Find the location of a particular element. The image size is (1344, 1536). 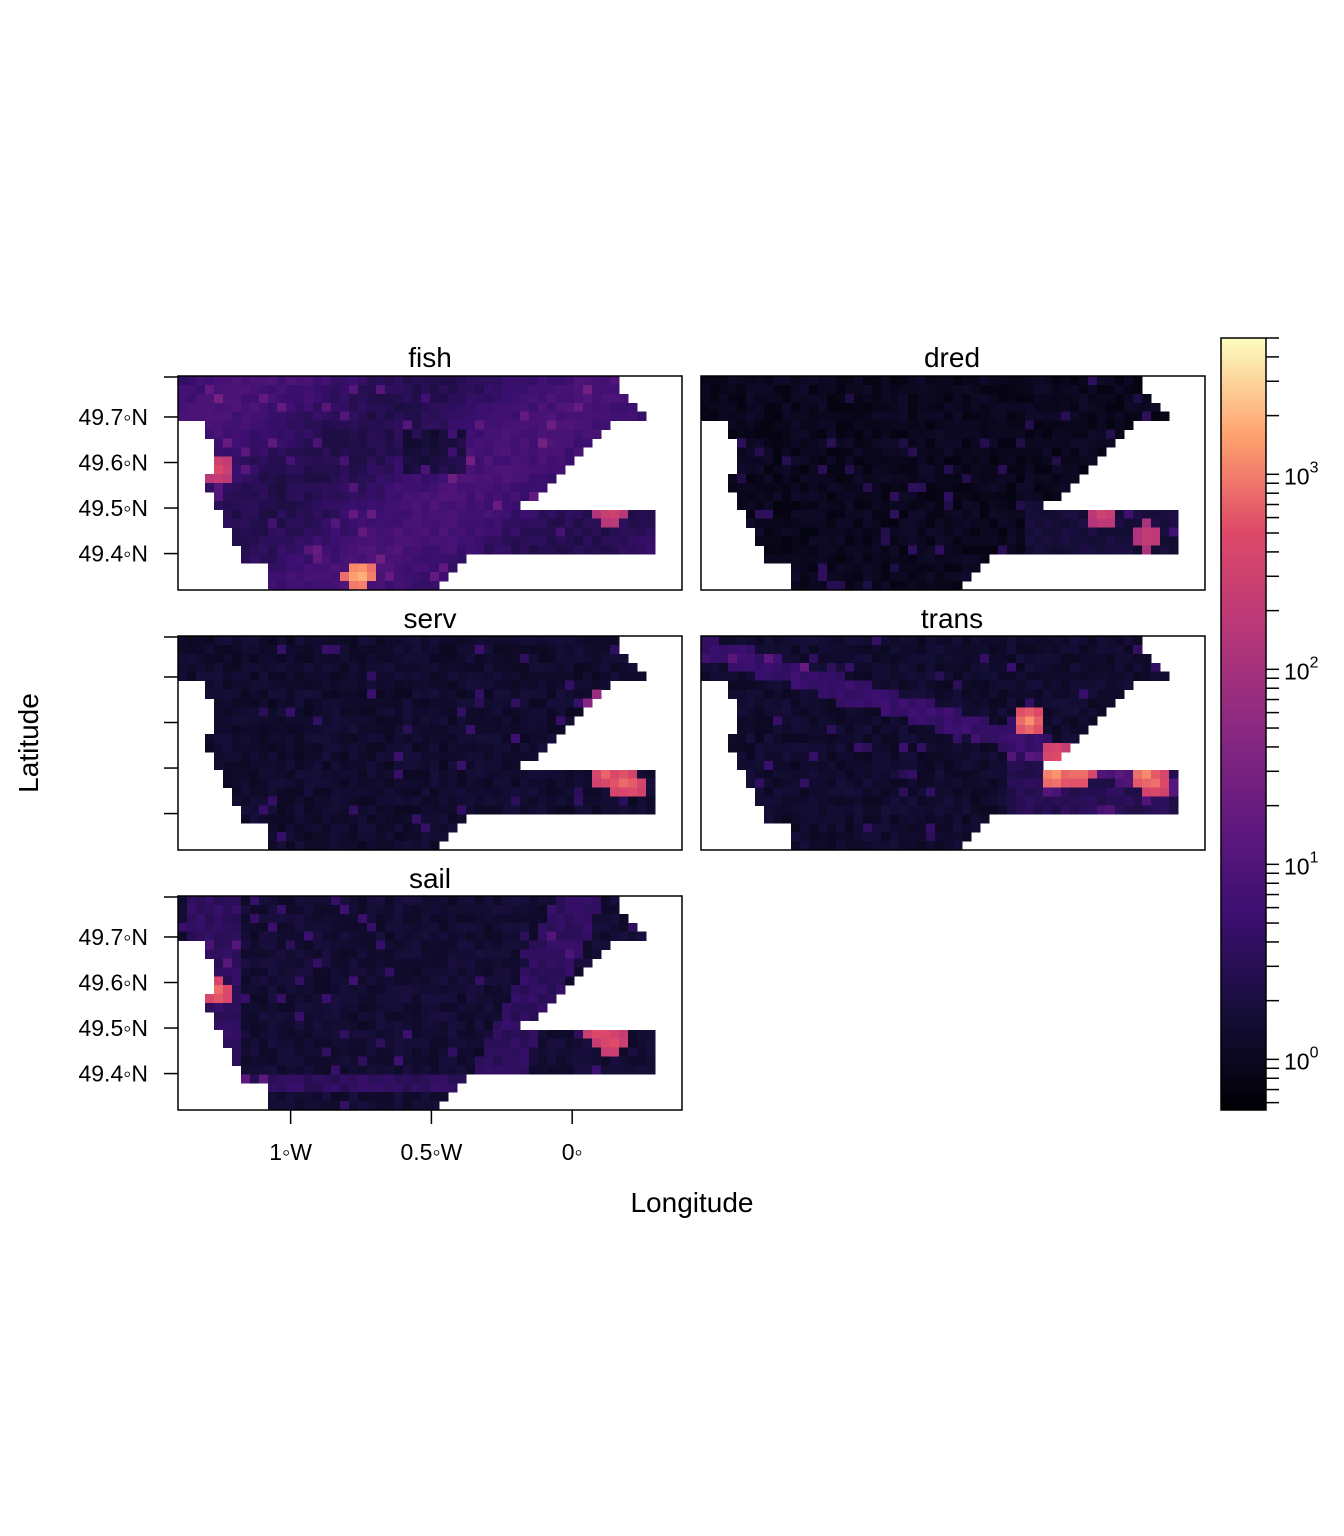

panel-title-serv: serv is located at coordinates (430, 618).